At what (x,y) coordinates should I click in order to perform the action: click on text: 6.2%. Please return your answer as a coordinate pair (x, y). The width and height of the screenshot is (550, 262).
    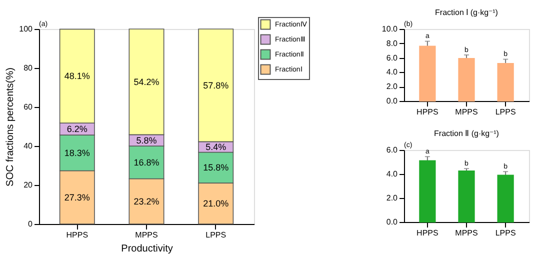
    Looking at the image, I should click on (77, 129).